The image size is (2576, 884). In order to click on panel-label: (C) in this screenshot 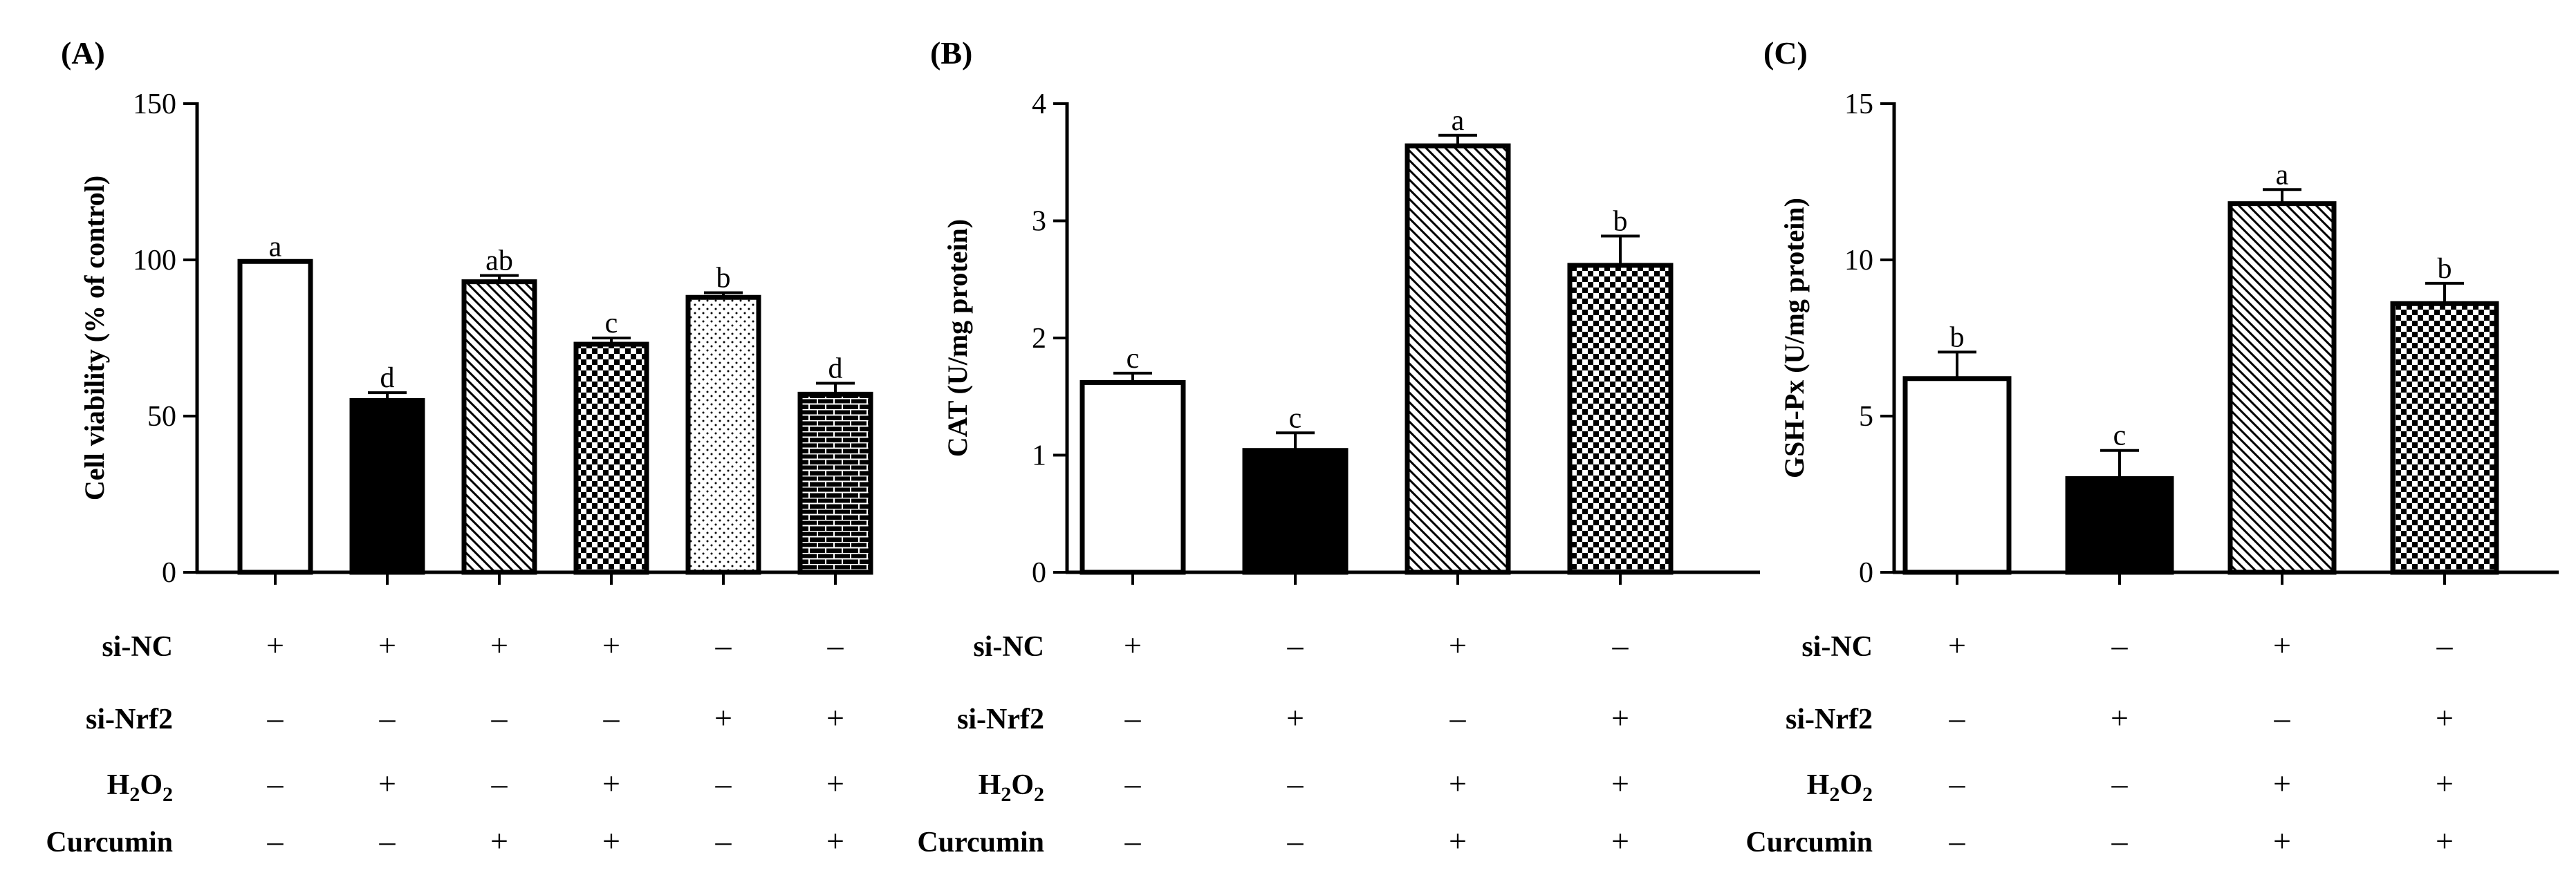, I will do `click(1786, 52)`.